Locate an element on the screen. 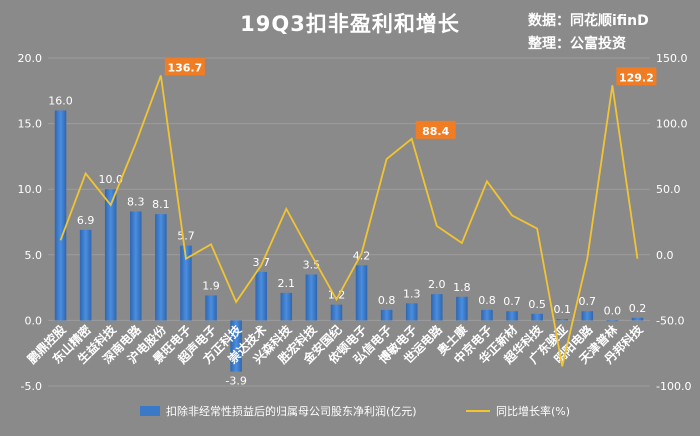 Image resolution: width=700 pixels, height=436 pixels. left-axis-tick-label: -5.0 is located at coordinates (31, 386).